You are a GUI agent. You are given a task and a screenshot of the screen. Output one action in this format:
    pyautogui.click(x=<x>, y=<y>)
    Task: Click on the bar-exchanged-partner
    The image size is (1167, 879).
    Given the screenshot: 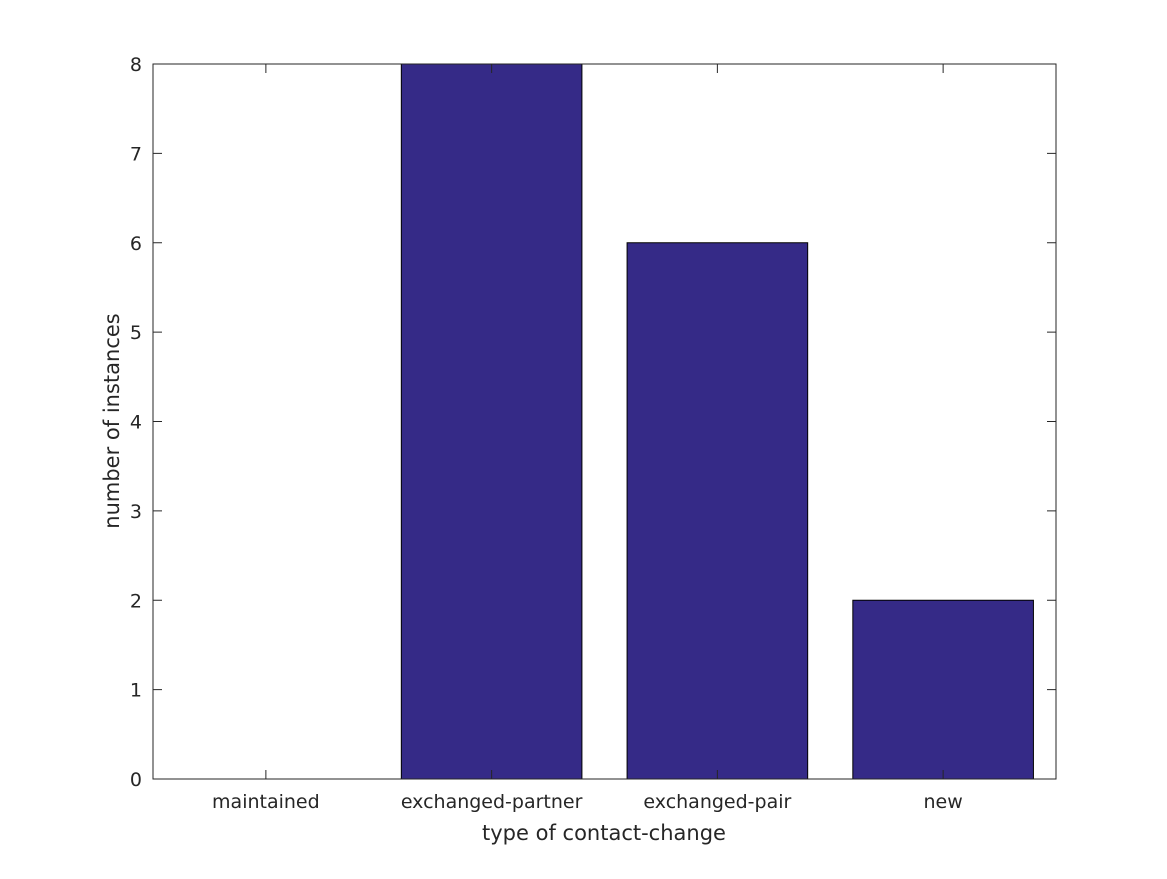 What is the action you would take?
    pyautogui.click(x=491, y=421)
    